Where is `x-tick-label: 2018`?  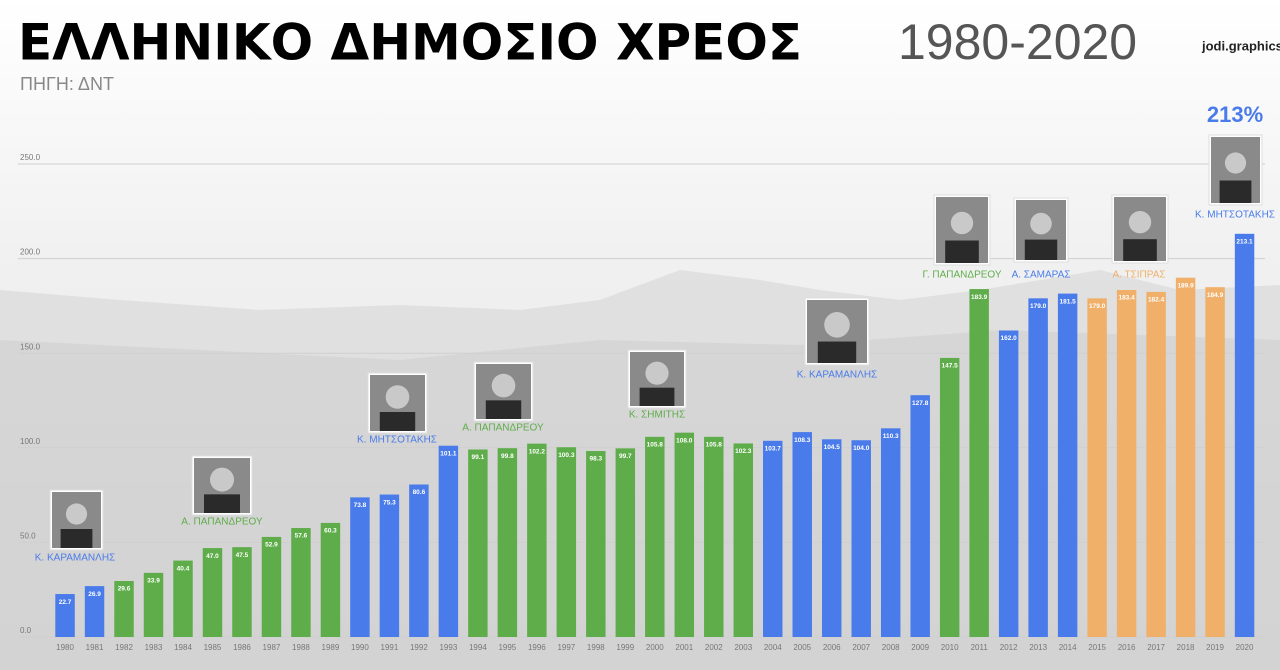
x-tick-label: 2018 is located at coordinates (1186, 647).